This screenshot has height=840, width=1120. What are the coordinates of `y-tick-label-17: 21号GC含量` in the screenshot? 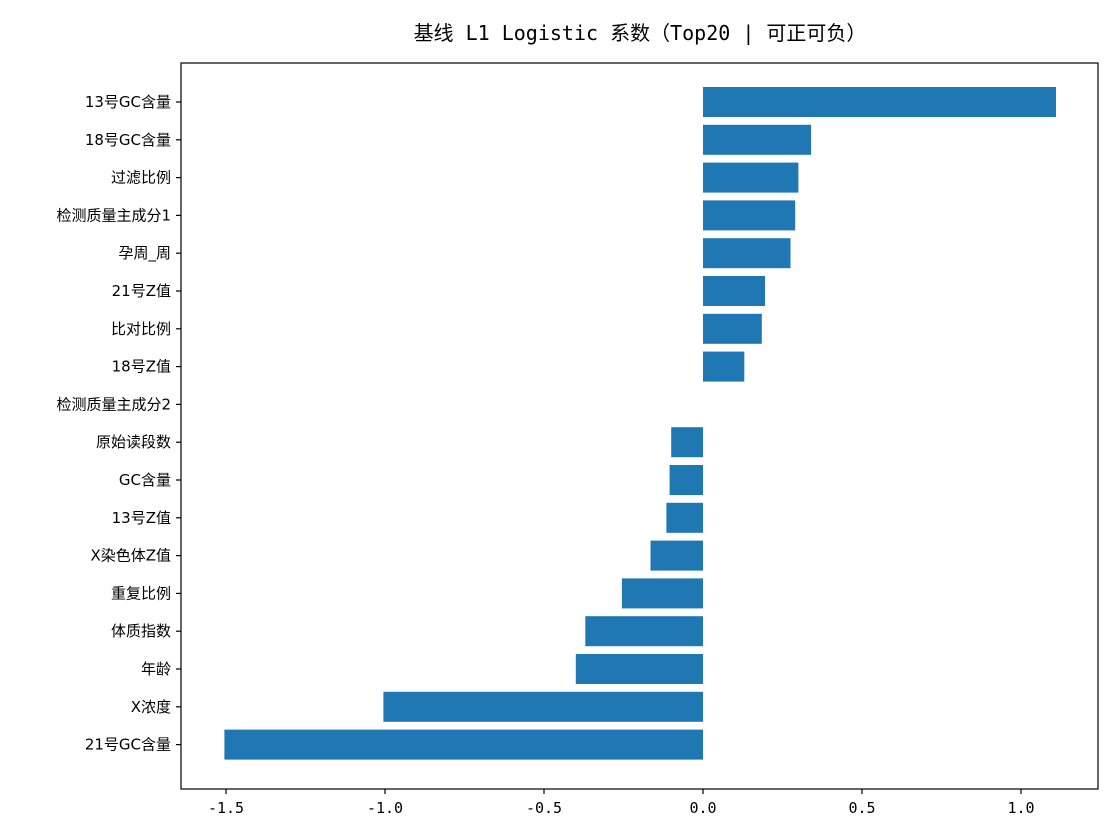 It's located at (128, 745).